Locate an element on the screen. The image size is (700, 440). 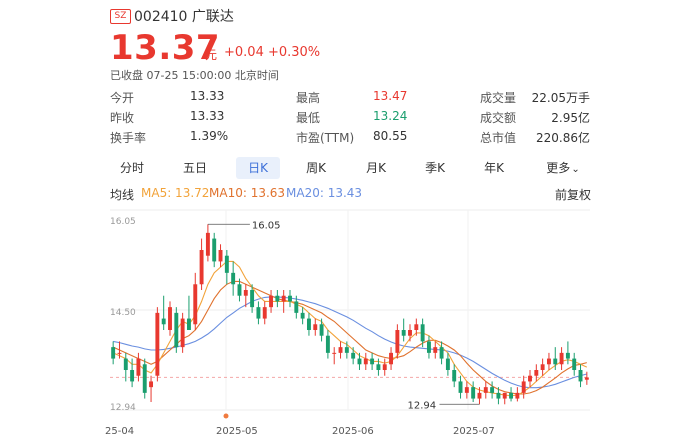
x-label-jun: 2025-06 is located at coordinates (353, 431).